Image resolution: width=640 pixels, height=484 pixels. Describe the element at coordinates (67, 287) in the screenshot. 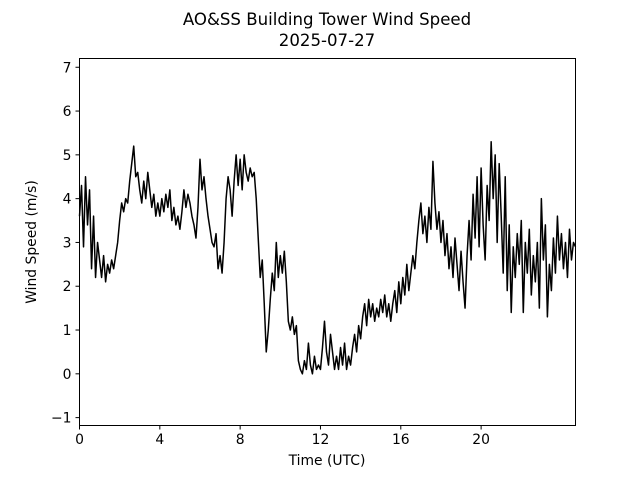

I see `y-tick-label: 2` at that location.